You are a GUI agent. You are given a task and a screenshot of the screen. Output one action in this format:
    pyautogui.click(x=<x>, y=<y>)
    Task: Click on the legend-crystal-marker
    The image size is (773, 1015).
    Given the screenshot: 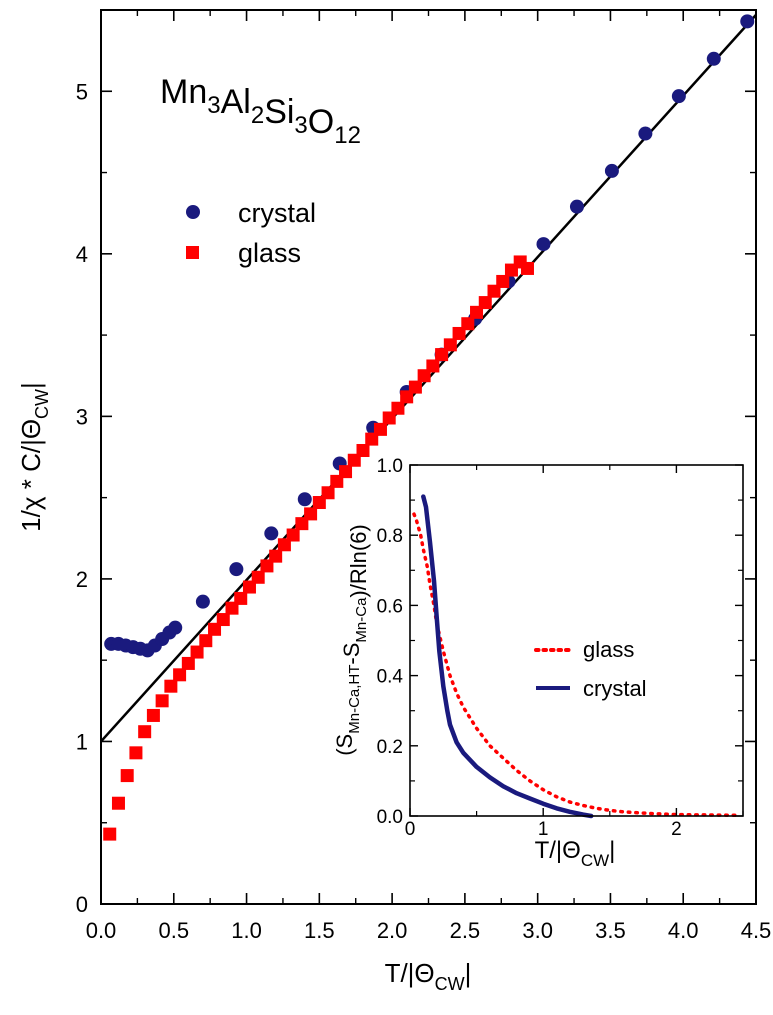 What is the action you would take?
    pyautogui.click(x=193, y=212)
    